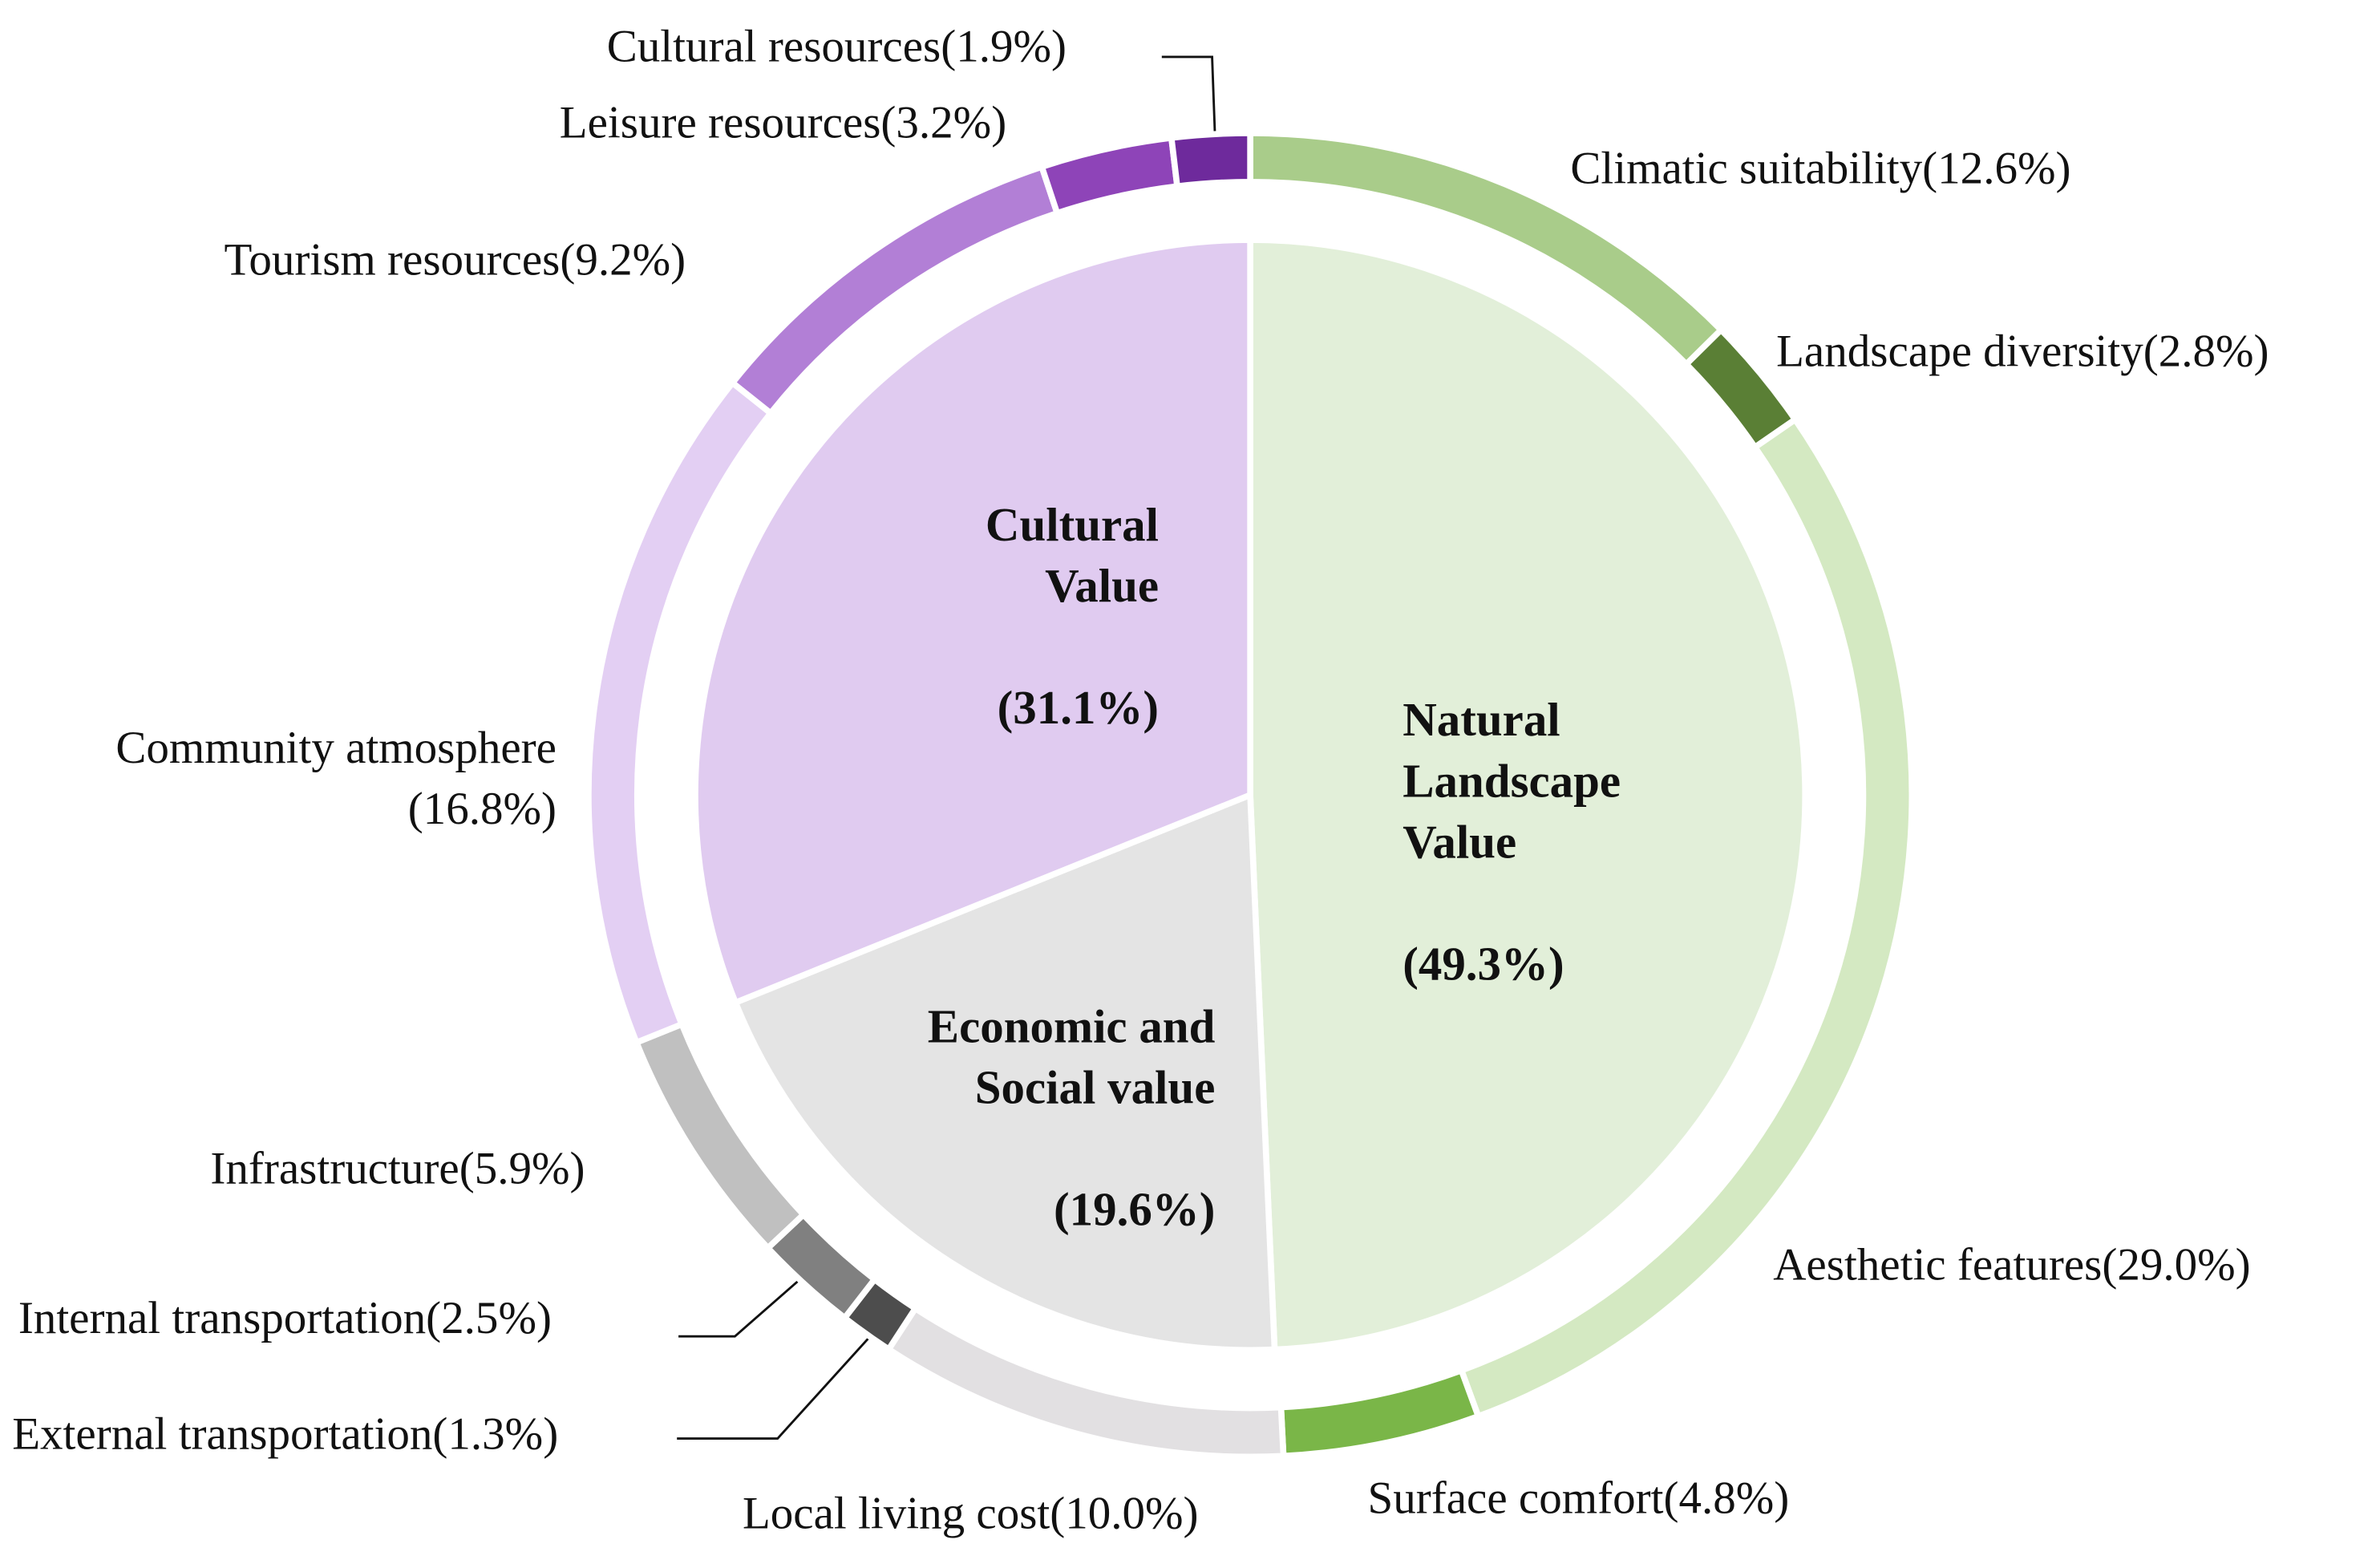  I want to click on segment-label: Cultural resources, so click(774, 46).